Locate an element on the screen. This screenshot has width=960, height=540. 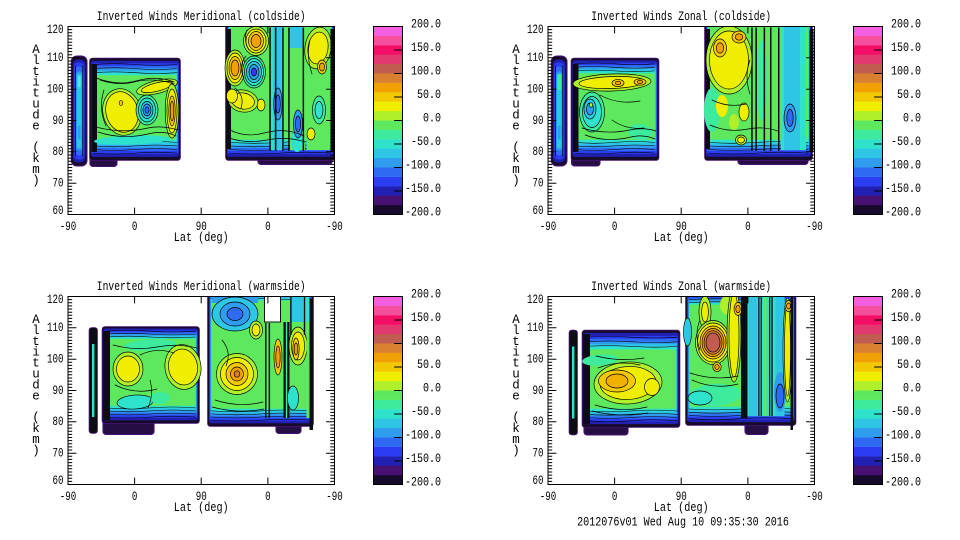
svg-text:Inverted Winds Meridional (war: Inverted Winds Meridional (warmside) is located at coordinates (201, 286).